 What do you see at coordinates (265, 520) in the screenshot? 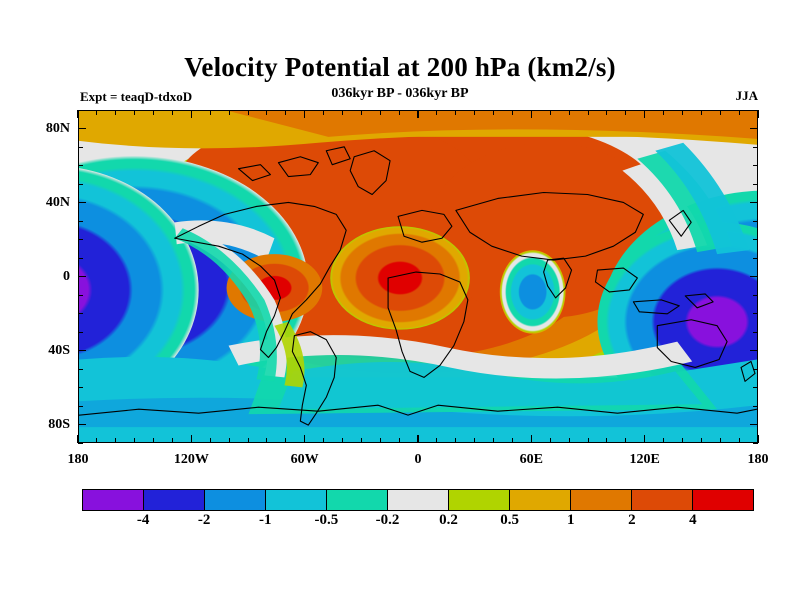
I see `colorbar-tick-label: -1` at bounding box center [265, 520].